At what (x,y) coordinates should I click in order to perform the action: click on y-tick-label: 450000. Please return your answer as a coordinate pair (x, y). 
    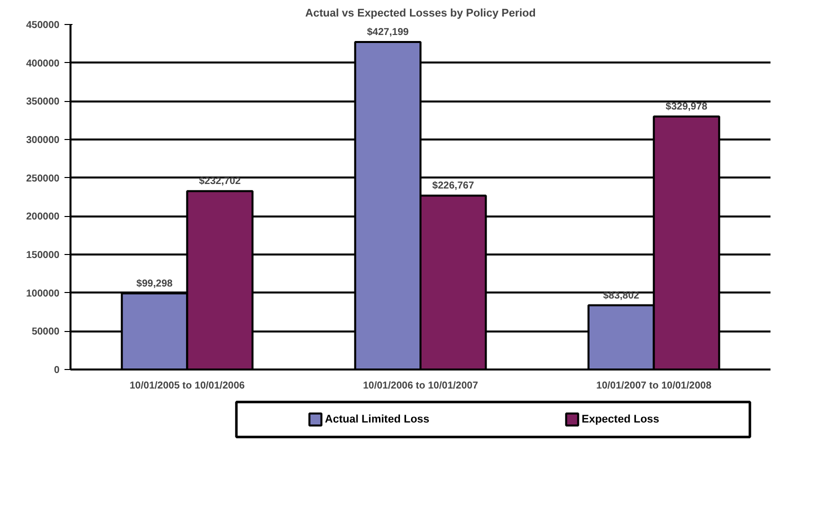
    Looking at the image, I should click on (43, 25).